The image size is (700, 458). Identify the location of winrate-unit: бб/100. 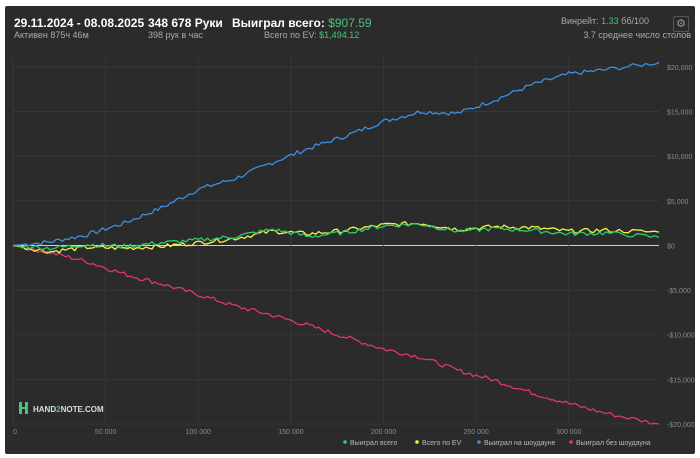
(635, 21).